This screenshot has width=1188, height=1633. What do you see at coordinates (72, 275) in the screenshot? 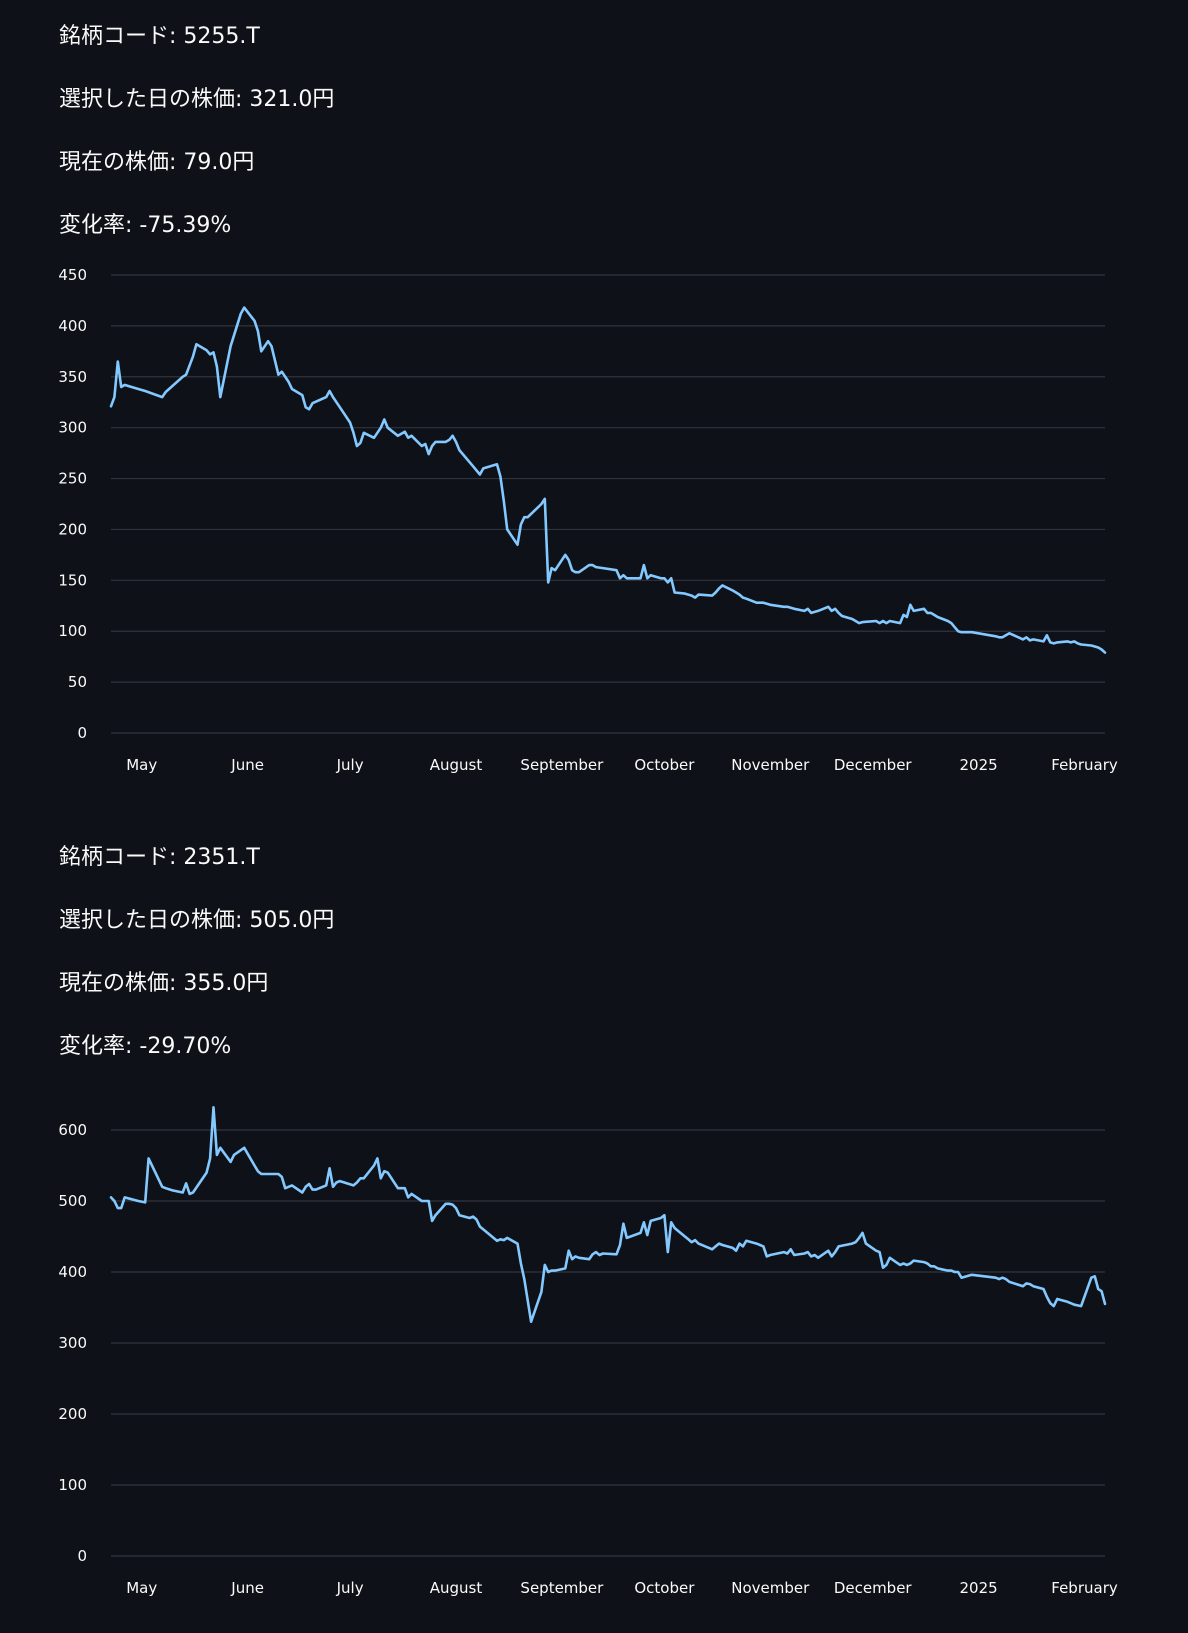
I see `y-tick-label: 450` at bounding box center [72, 275].